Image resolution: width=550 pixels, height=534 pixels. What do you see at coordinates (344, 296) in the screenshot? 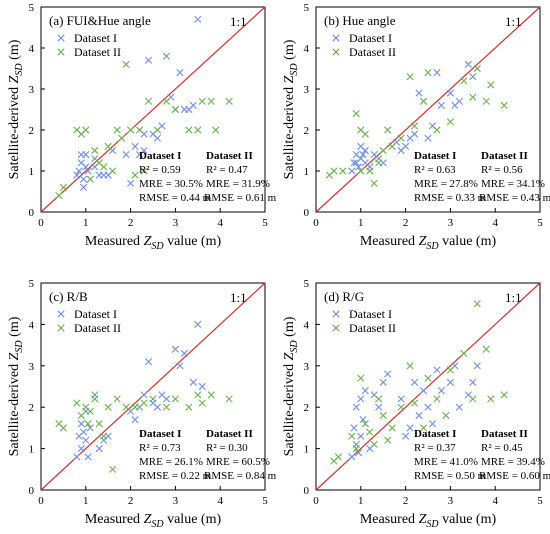
I see `panel-title: (d) R/G` at bounding box center [344, 296].